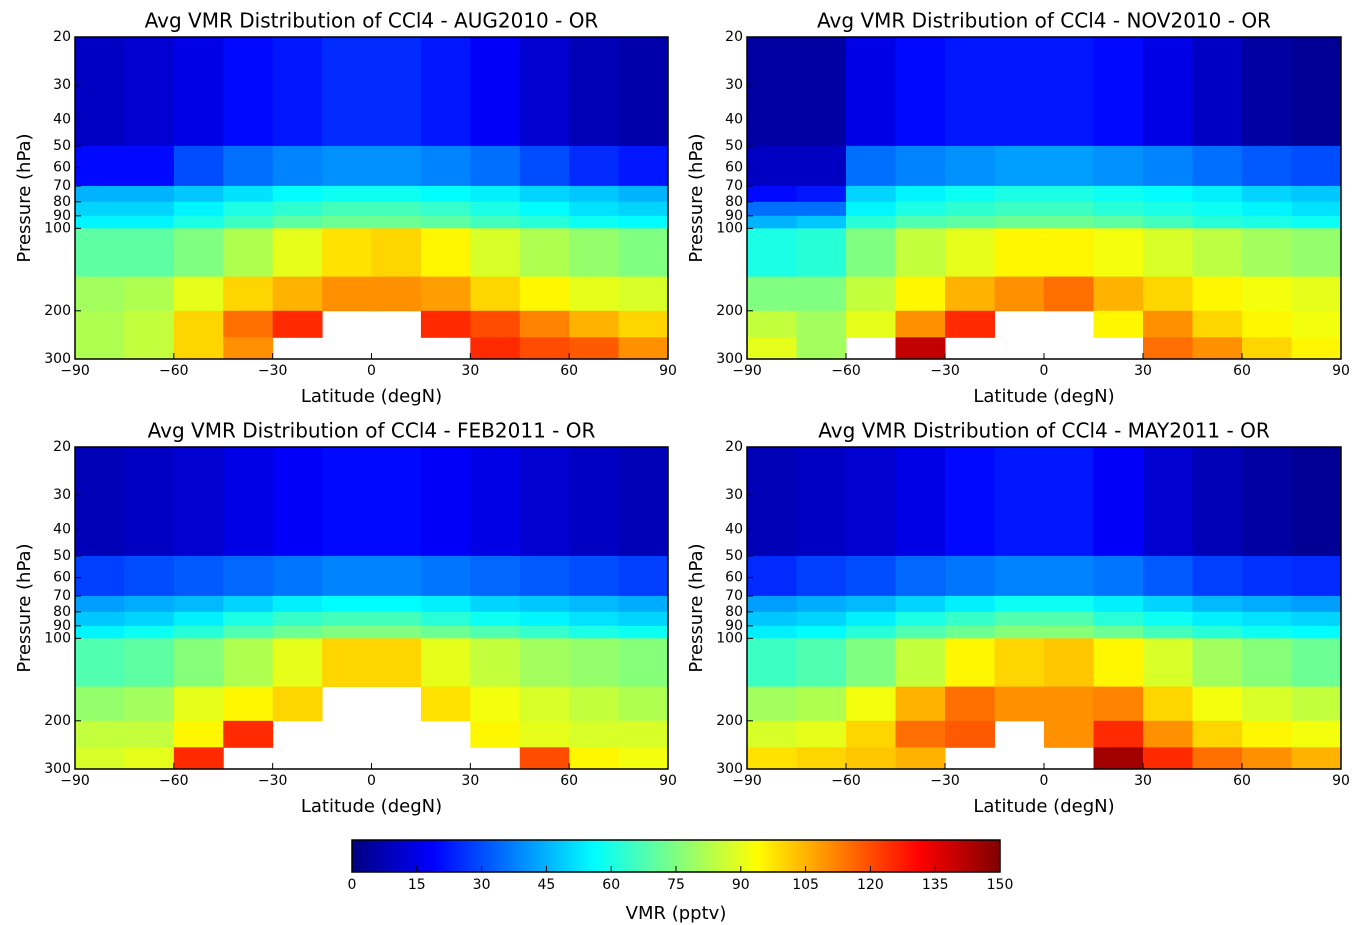 This screenshot has width=1356, height=925. What do you see at coordinates (273, 781) in the screenshot?
I see `x-tick-label: −30` at bounding box center [273, 781].